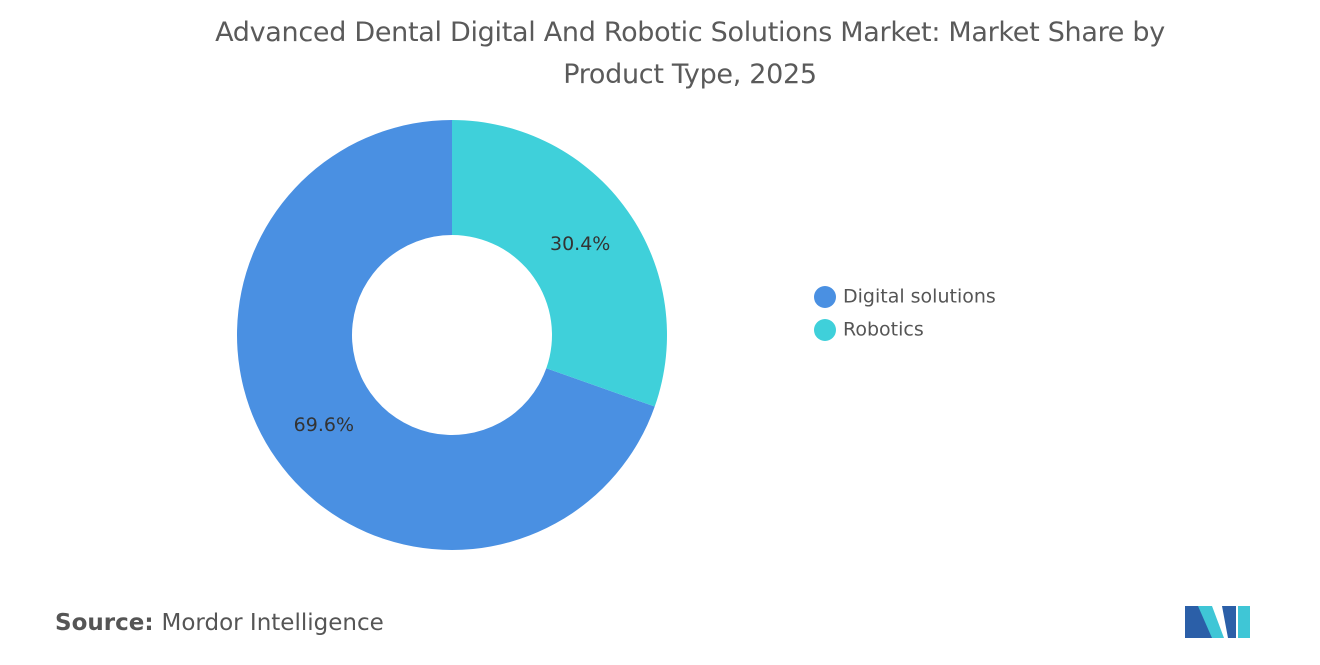 Image resolution: width=1320 pixels, height=665 pixels. What do you see at coordinates (883, 330) in the screenshot?
I see `legend-label: Robotics` at bounding box center [883, 330].